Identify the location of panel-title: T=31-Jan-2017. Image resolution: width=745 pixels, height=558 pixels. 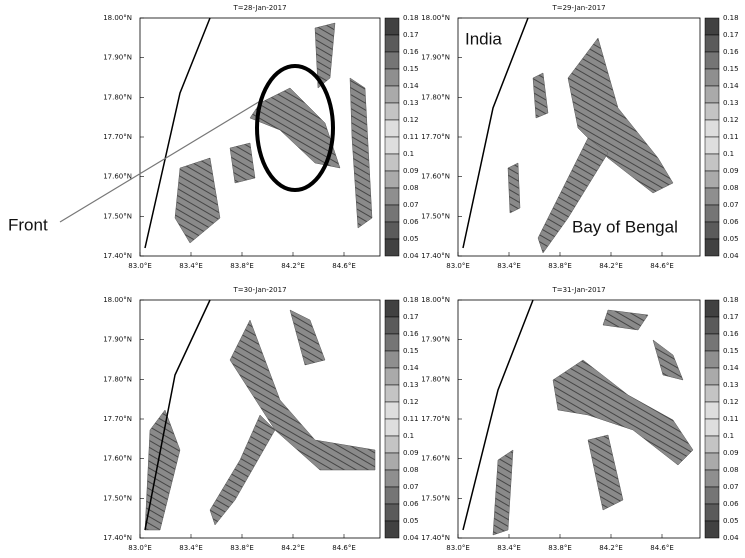
(578, 290).